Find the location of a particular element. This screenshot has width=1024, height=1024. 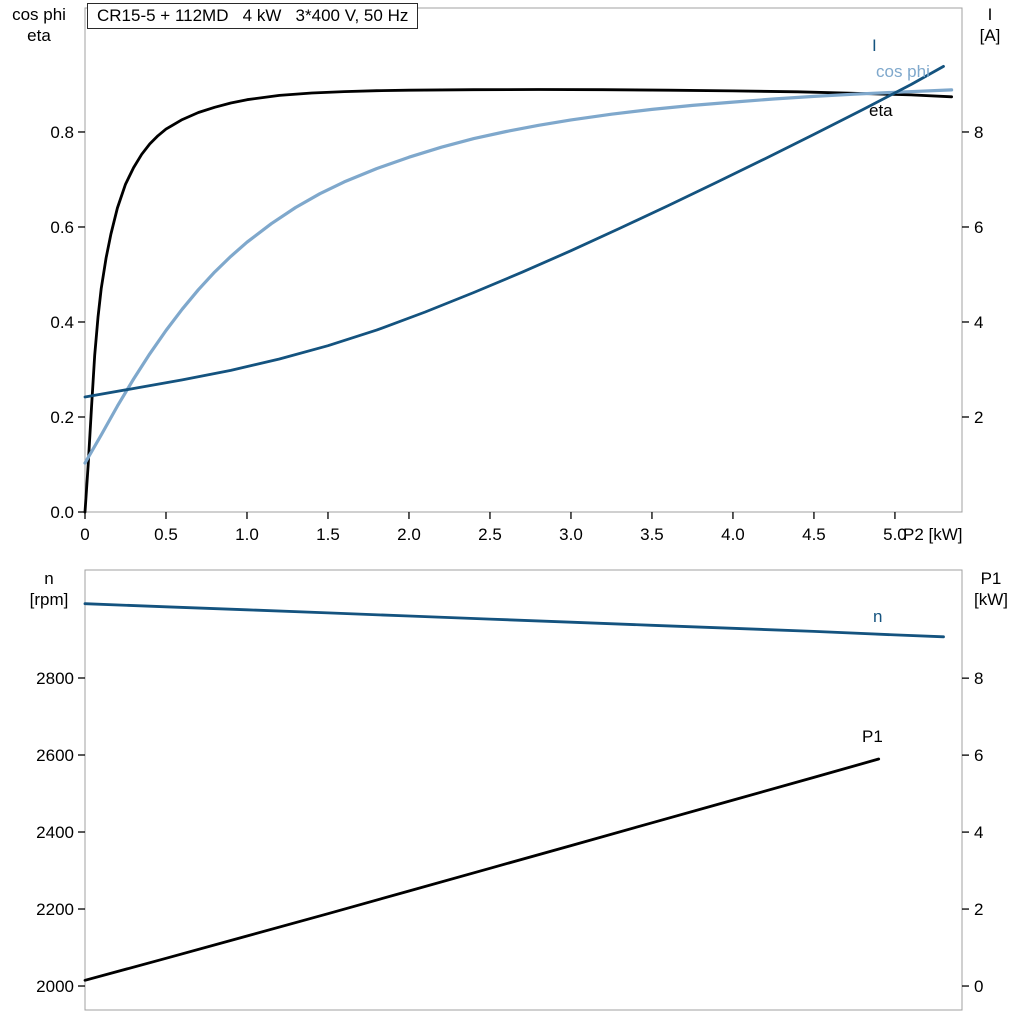

left-tick-label: 2400 is located at coordinates (55, 832).